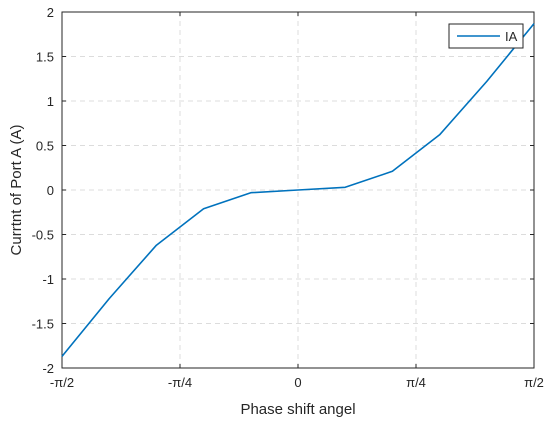 This screenshot has height=422, width=550. Describe the element at coordinates (43, 324) in the screenshot. I see `y-tick-label: -1.5` at that location.